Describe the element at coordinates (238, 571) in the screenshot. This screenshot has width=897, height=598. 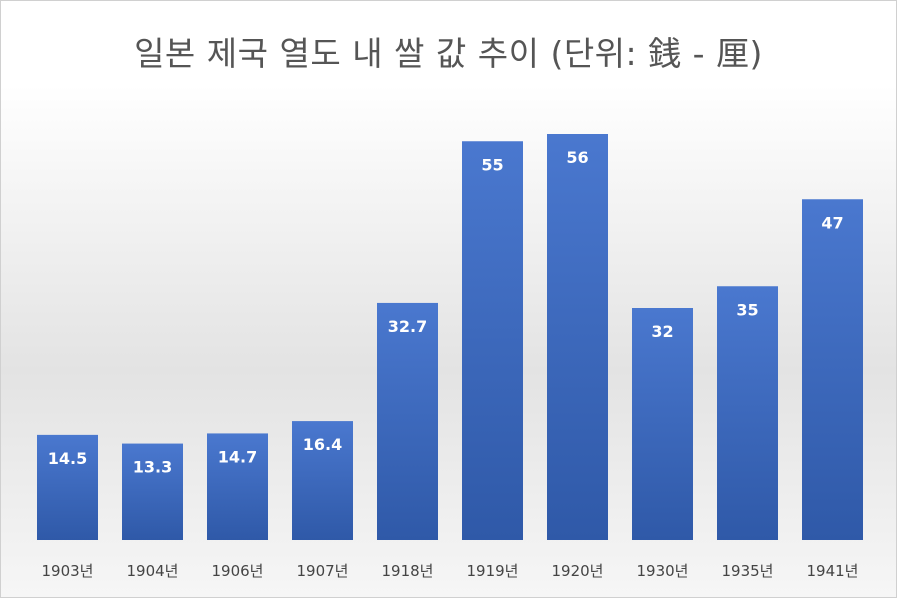
I see `category-label-2: 1906년` at that location.